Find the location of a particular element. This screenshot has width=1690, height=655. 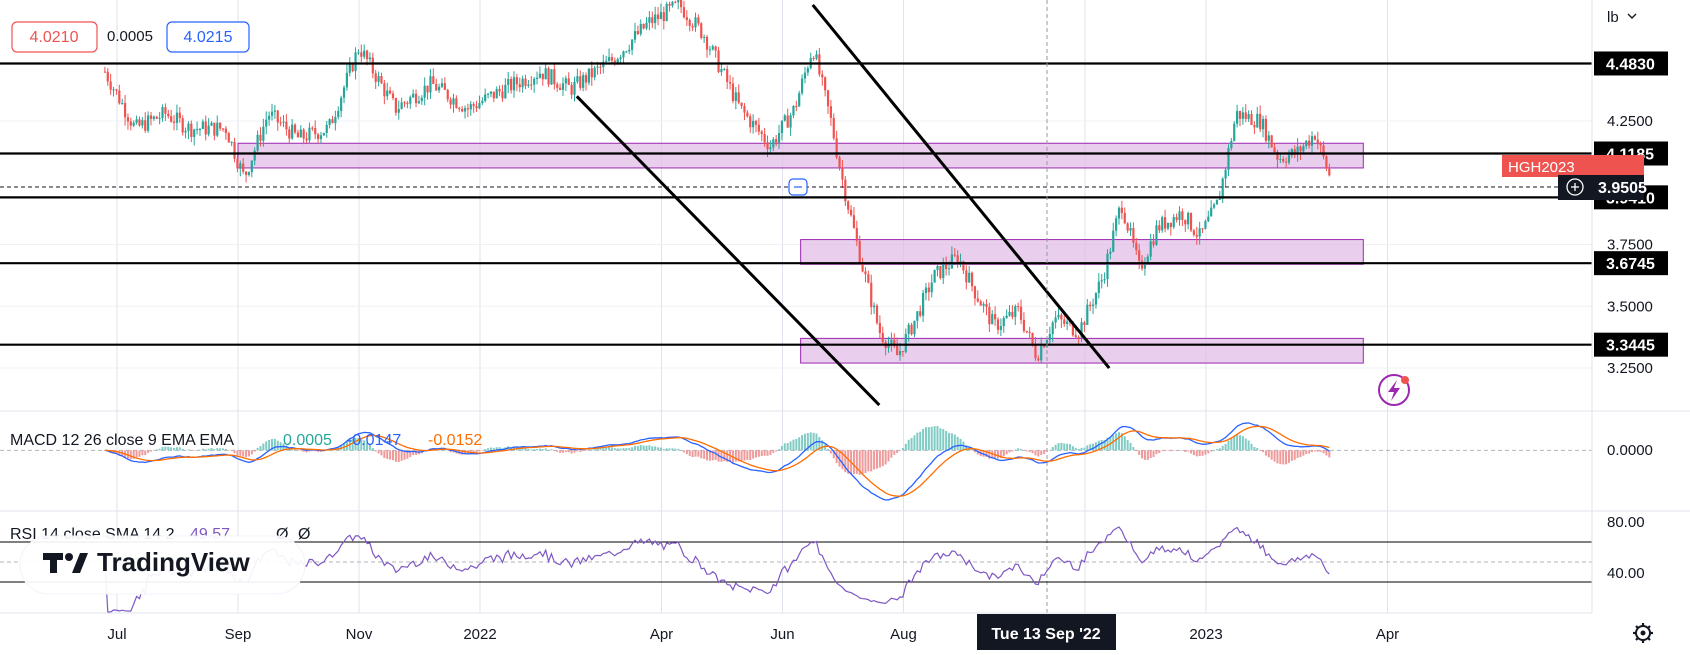

chevron-down-icon is located at coordinates (1632, 16).